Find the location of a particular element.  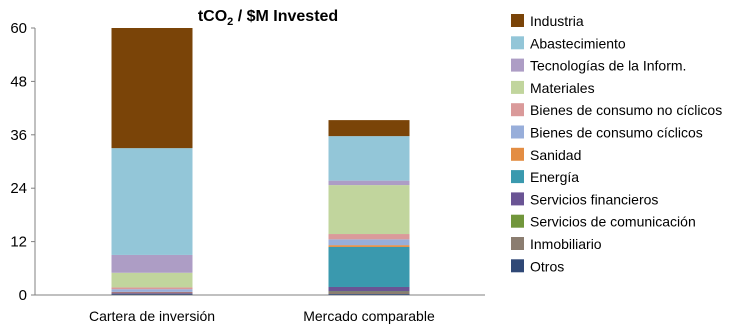

legend-label: Materiales is located at coordinates (562, 88).